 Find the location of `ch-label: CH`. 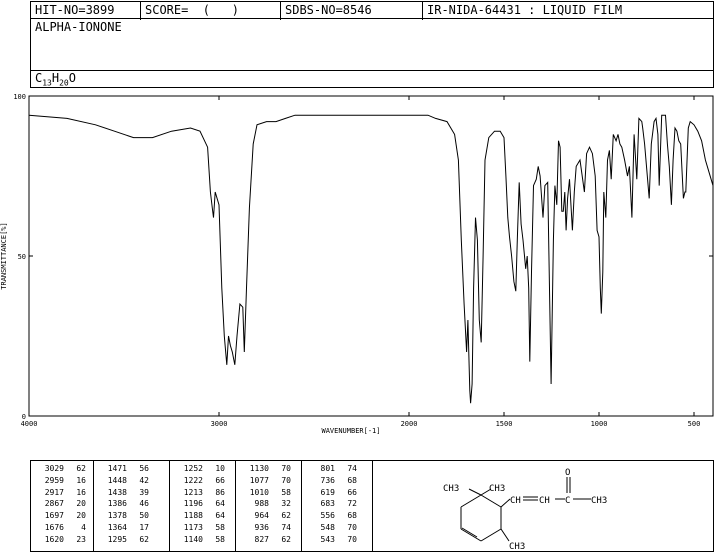

ch-label: CH is located at coordinates (515, 501).